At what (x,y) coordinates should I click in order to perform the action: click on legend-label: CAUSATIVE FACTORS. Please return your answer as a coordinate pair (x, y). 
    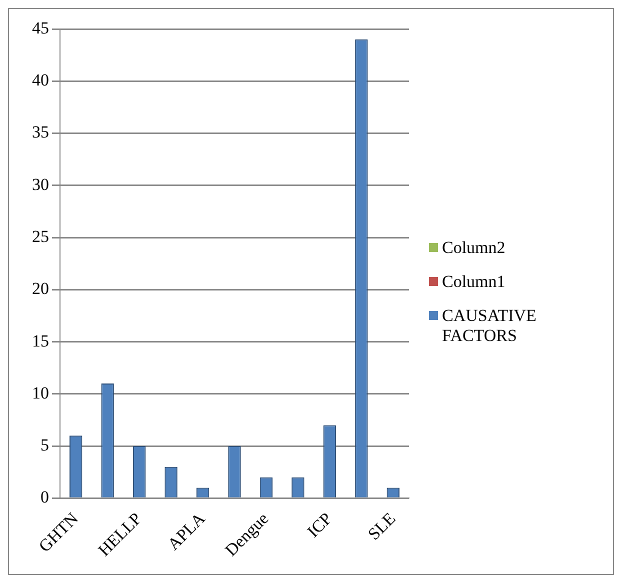
    Looking at the image, I should click on (490, 326).